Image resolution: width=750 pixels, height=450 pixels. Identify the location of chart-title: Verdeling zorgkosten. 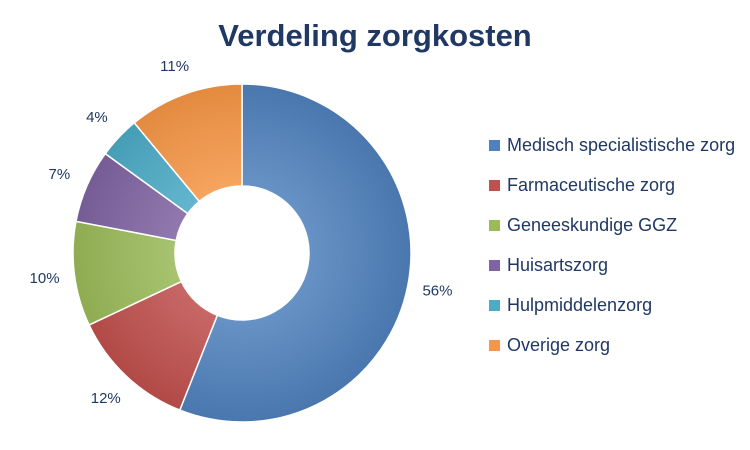
(375, 35).